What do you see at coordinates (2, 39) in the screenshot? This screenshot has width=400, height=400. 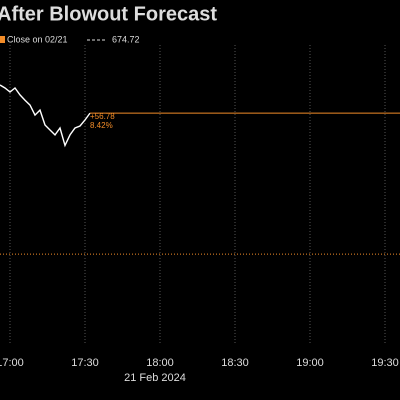 I see `legend-swatch` at bounding box center [2, 39].